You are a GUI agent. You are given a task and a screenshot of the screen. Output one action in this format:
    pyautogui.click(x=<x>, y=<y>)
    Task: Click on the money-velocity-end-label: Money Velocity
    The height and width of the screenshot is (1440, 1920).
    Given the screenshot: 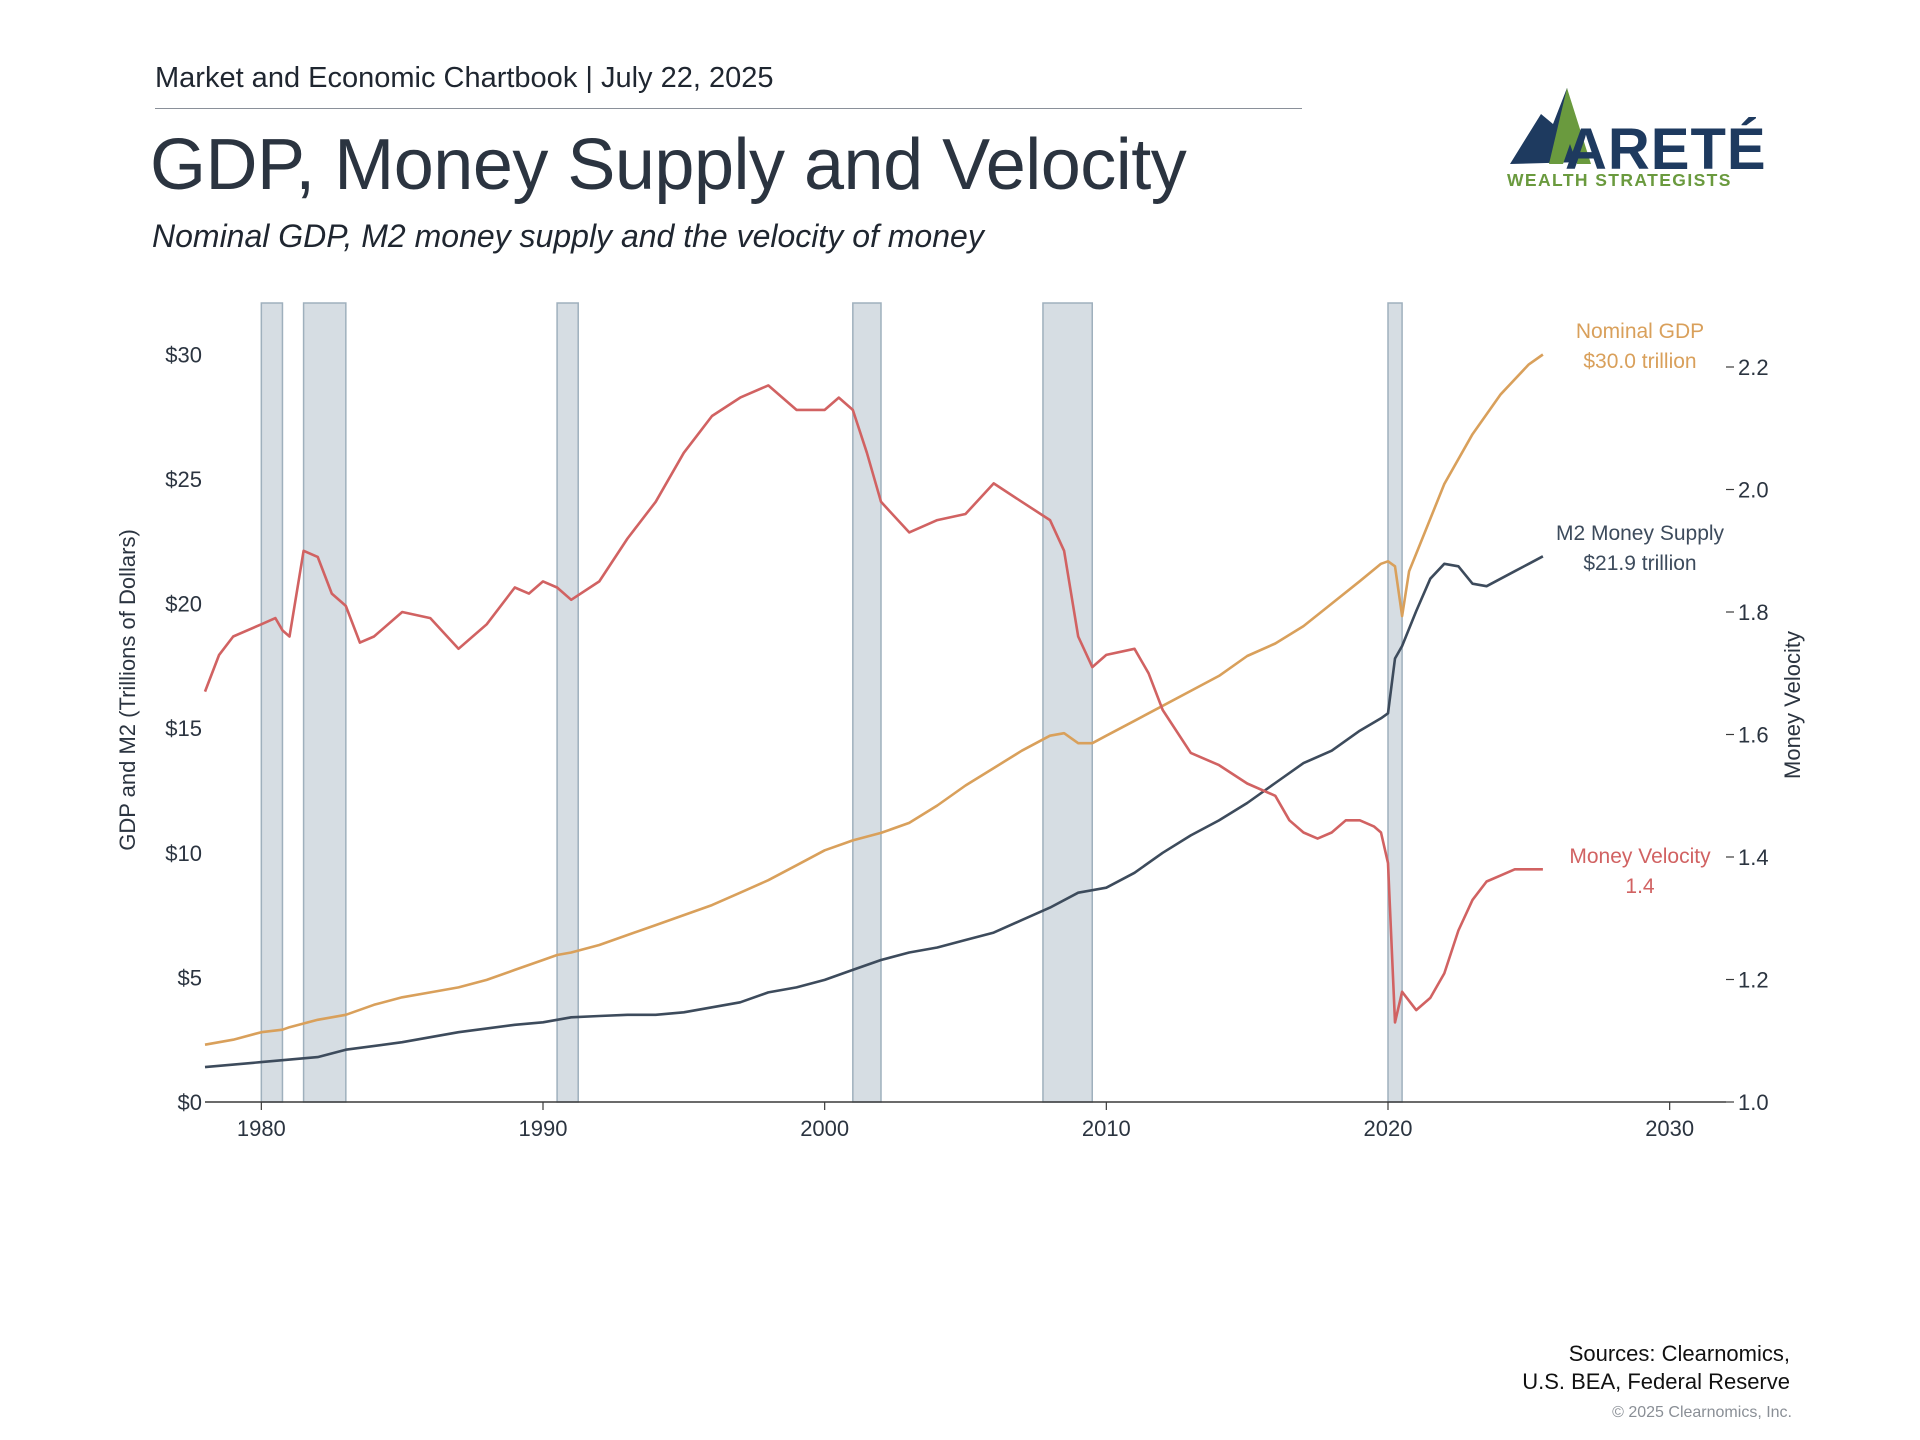 What is the action you would take?
    pyautogui.click(x=1640, y=856)
    